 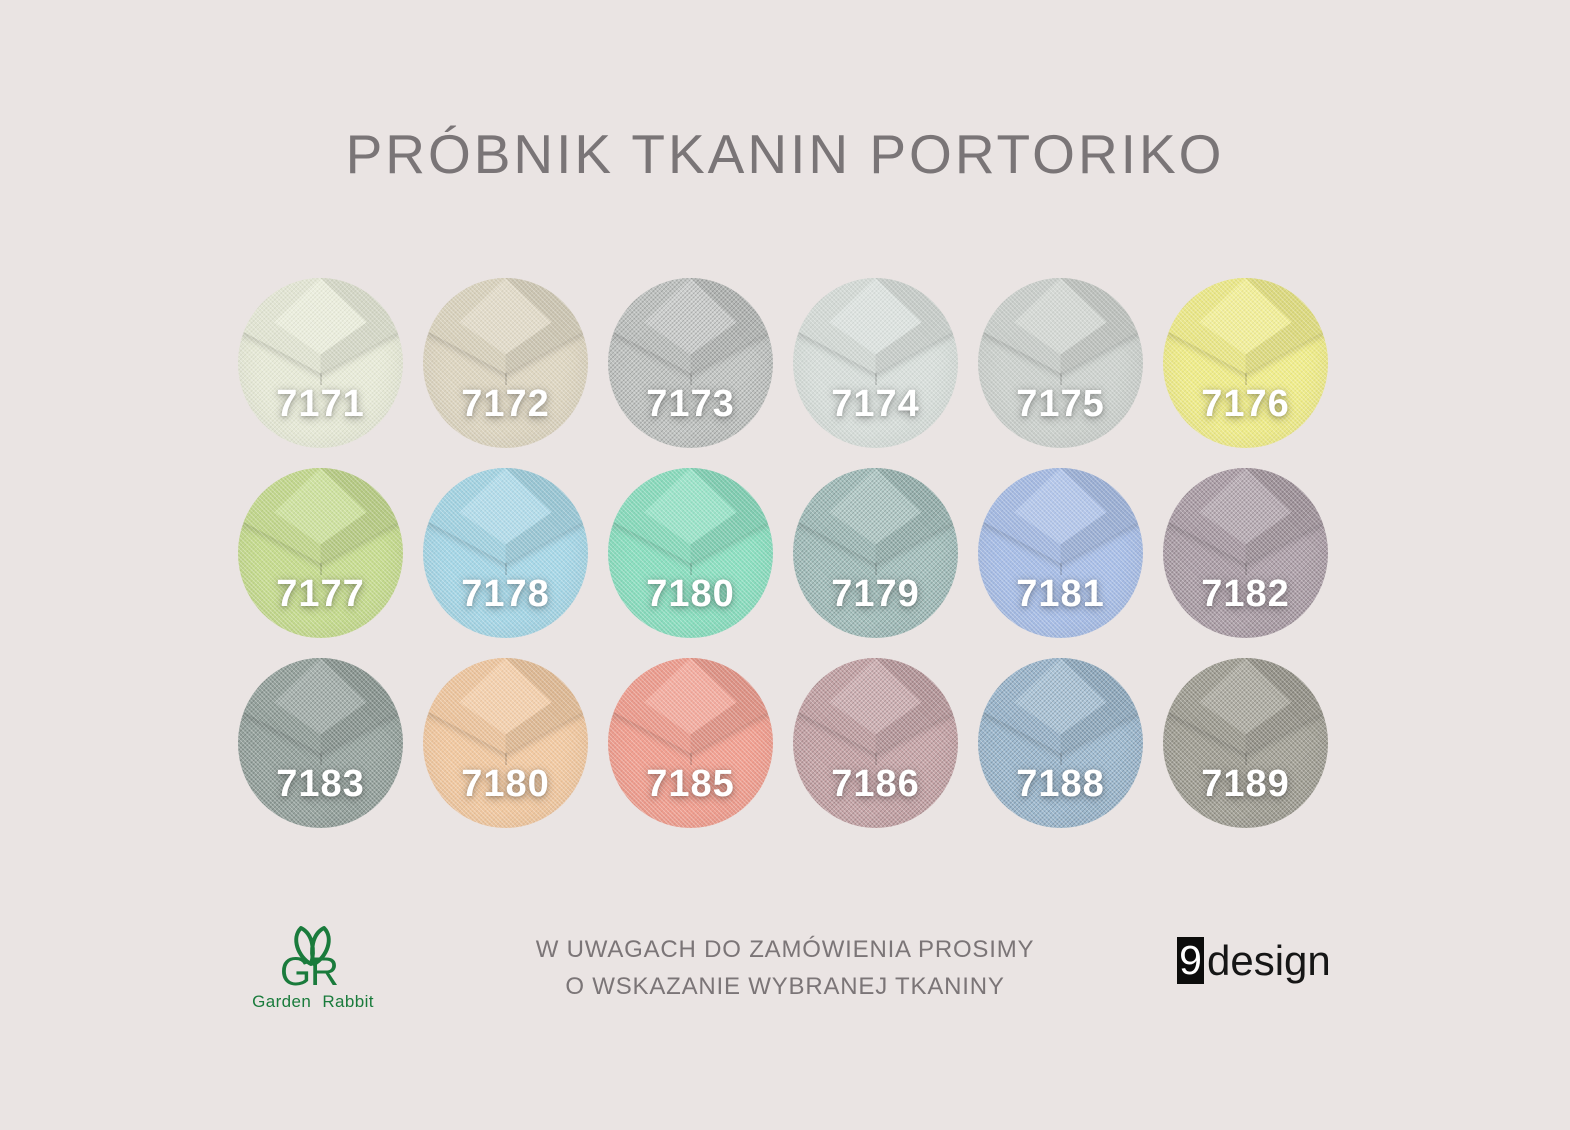 I want to click on fabric-swatch: 7188, so click(x=1060, y=743).